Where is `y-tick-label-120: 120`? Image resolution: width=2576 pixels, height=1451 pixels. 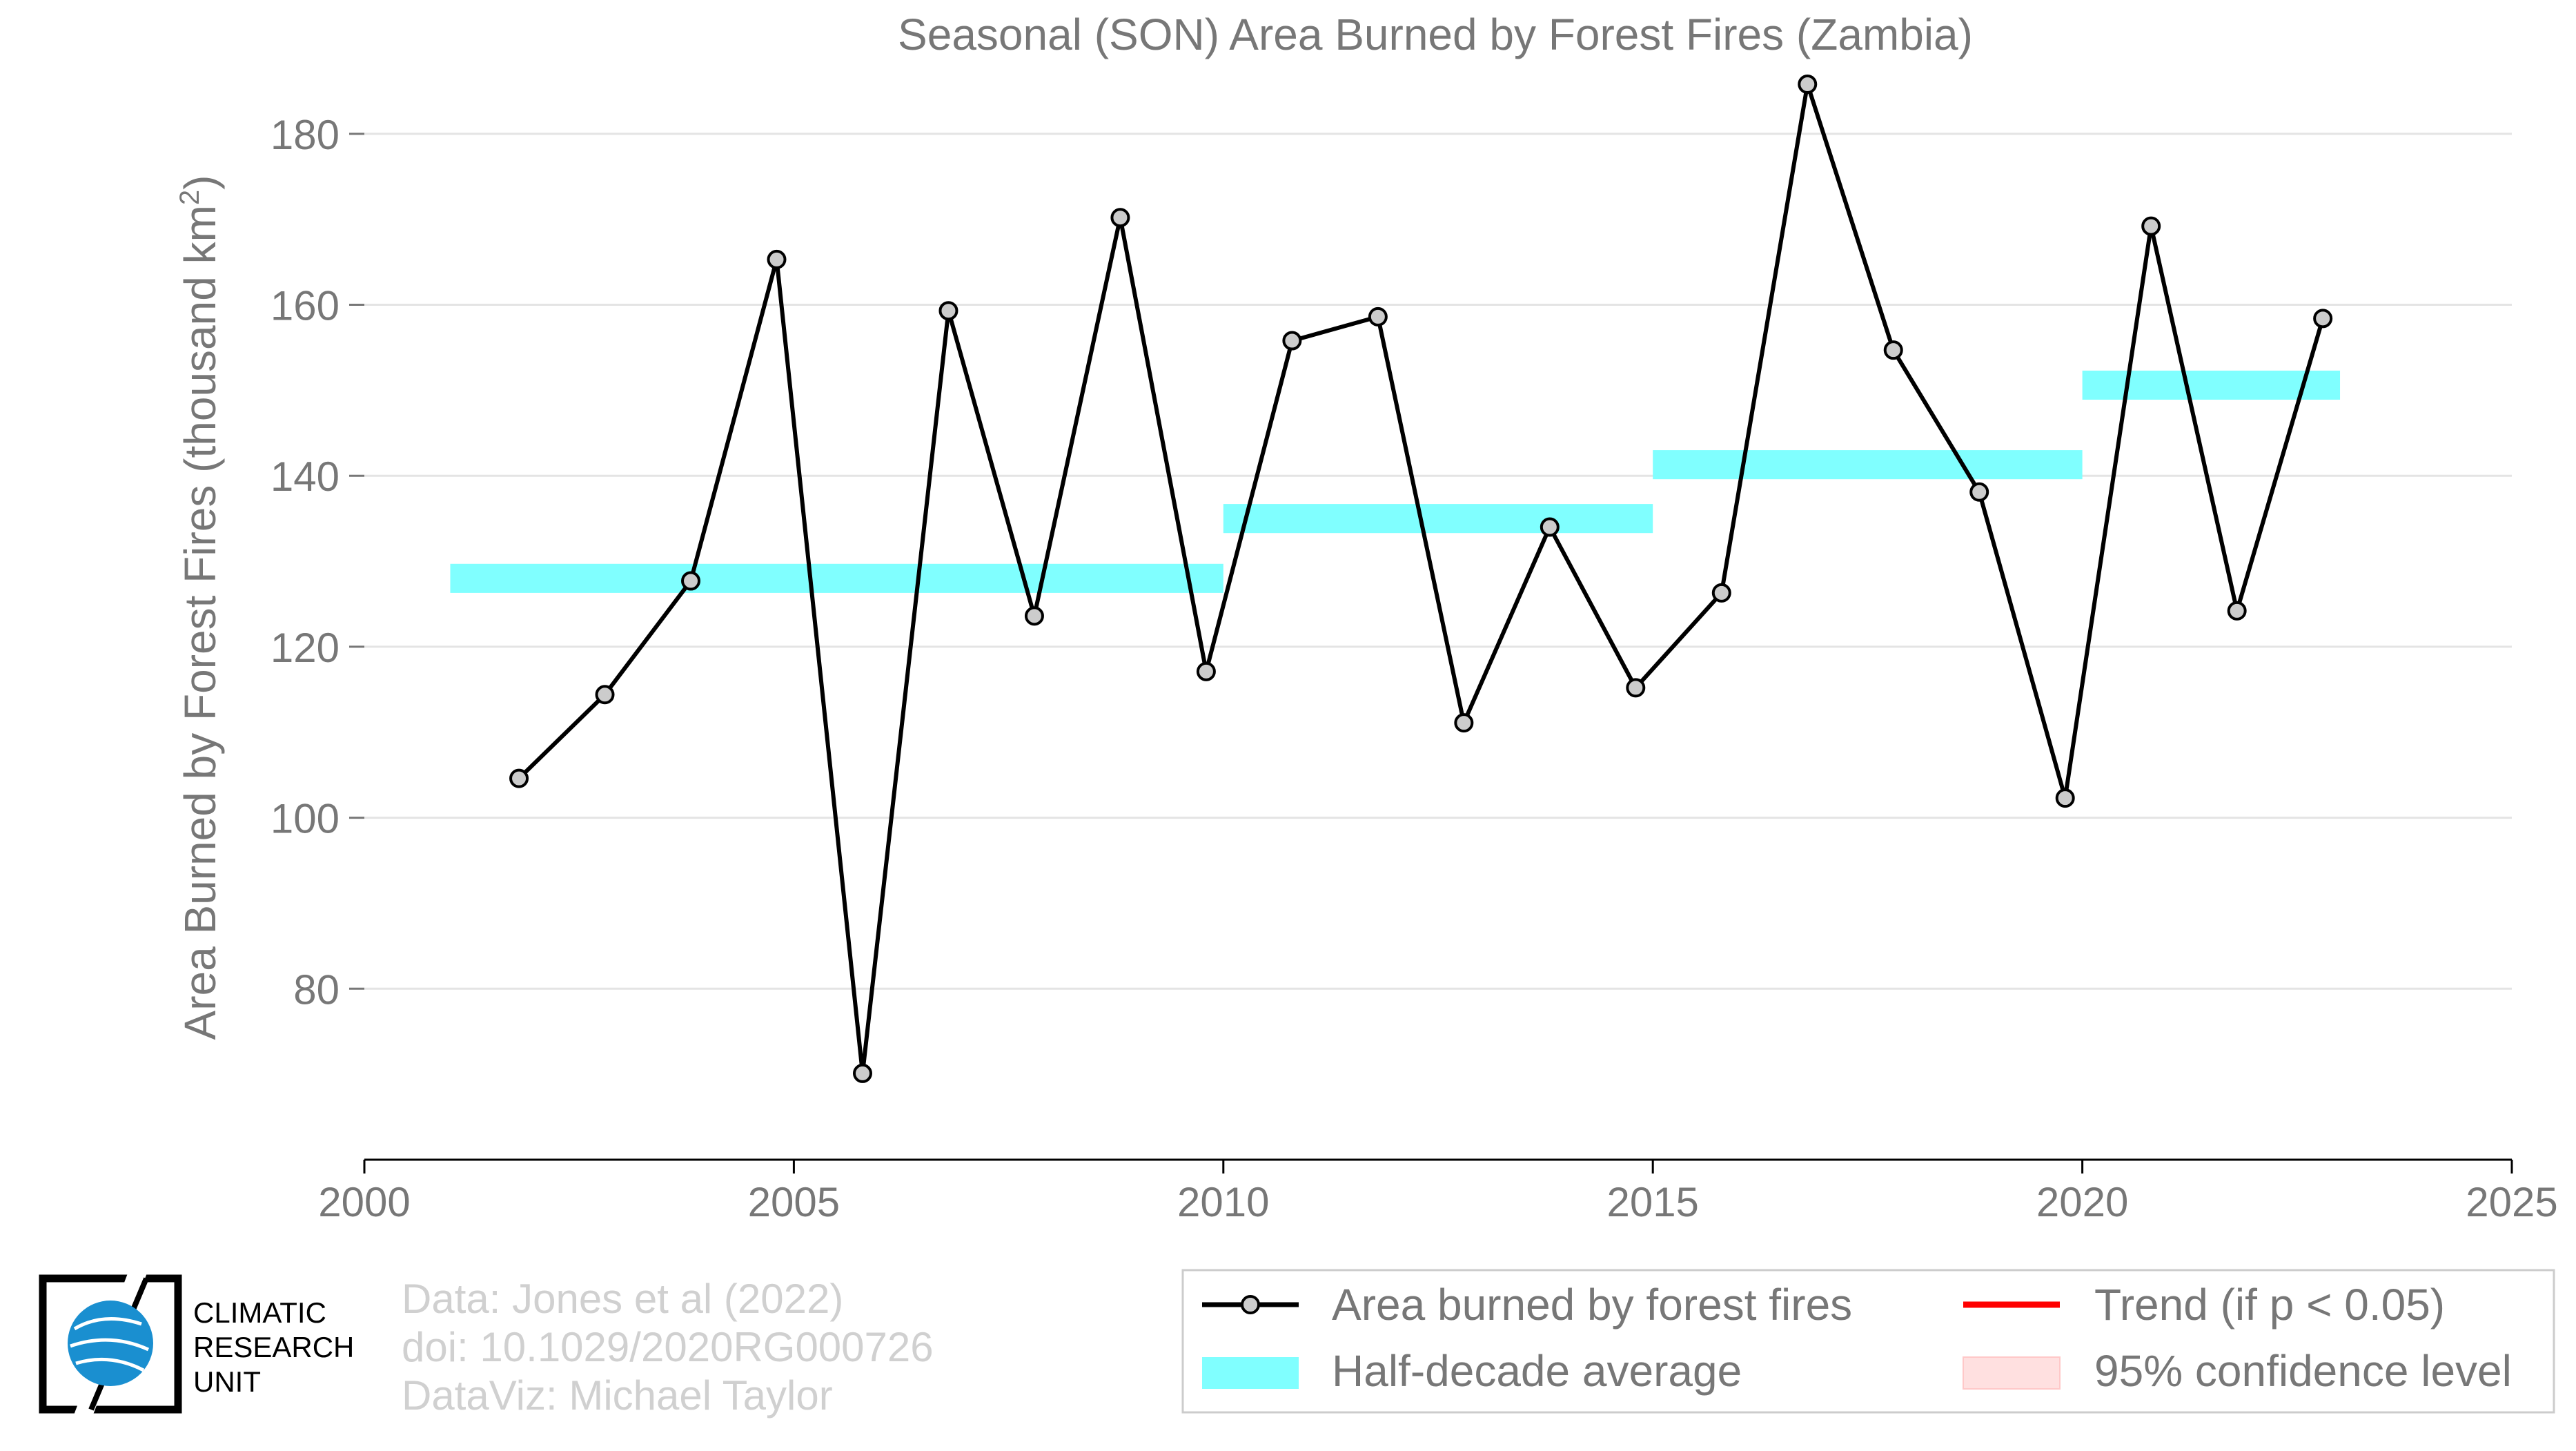
y-tick-label-120: 120 is located at coordinates (305, 648).